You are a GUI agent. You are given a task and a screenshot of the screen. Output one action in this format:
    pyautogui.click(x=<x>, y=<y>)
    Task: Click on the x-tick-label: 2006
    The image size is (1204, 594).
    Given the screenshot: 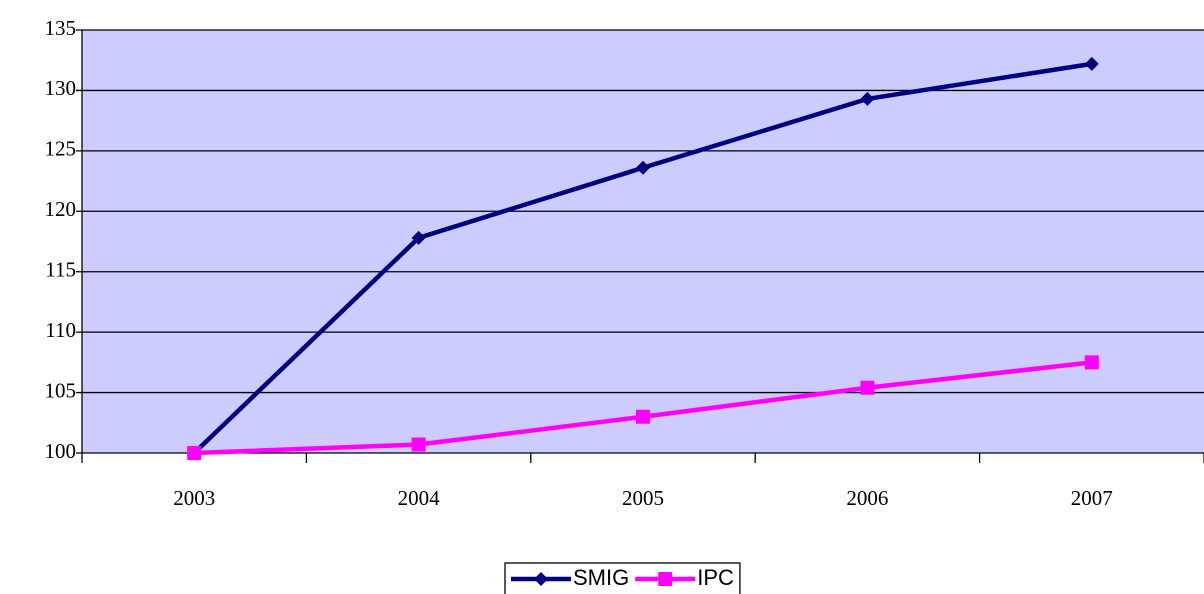 What is the action you would take?
    pyautogui.click(x=867, y=498)
    